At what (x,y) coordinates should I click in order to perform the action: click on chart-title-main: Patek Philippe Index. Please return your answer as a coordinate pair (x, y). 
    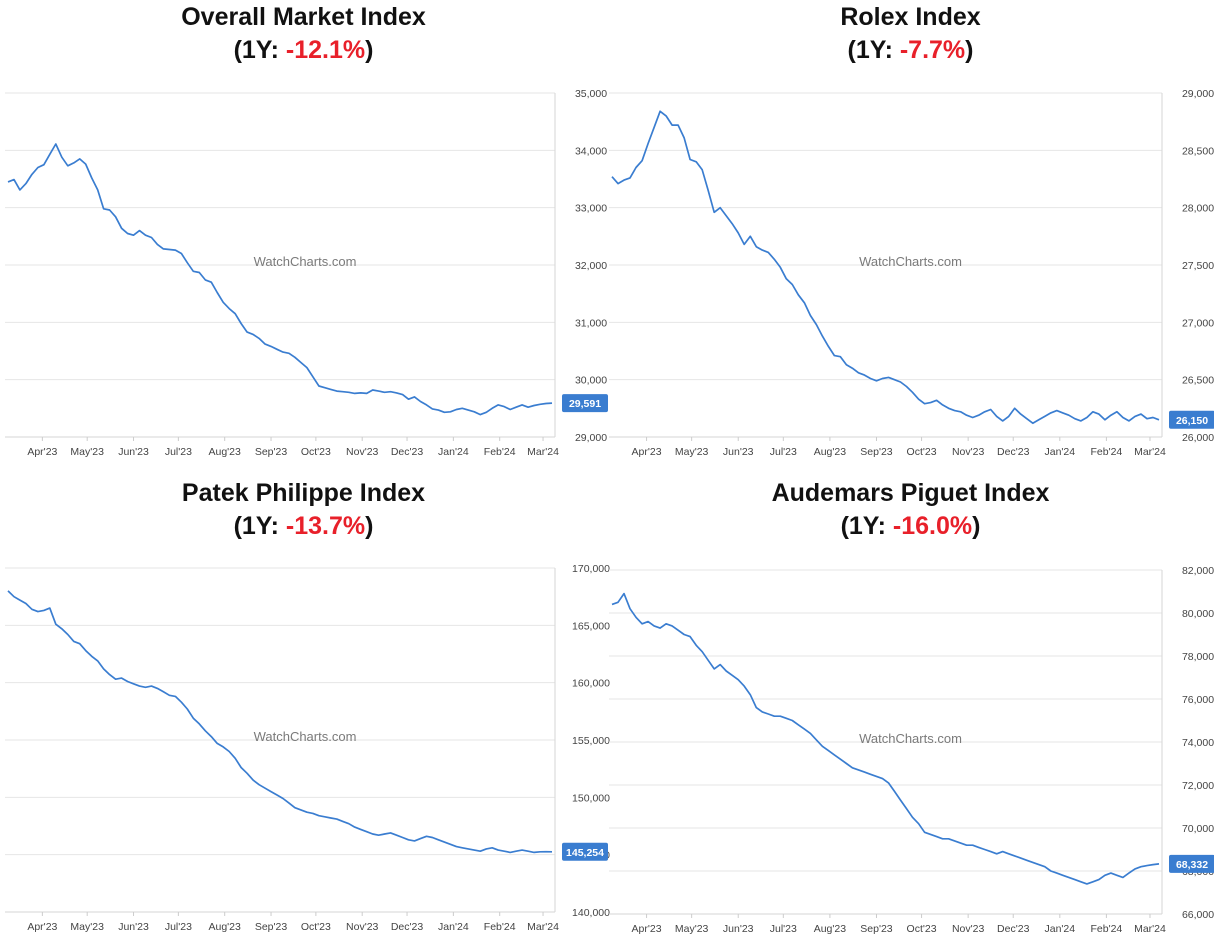
    Looking at the image, I should click on (303, 493).